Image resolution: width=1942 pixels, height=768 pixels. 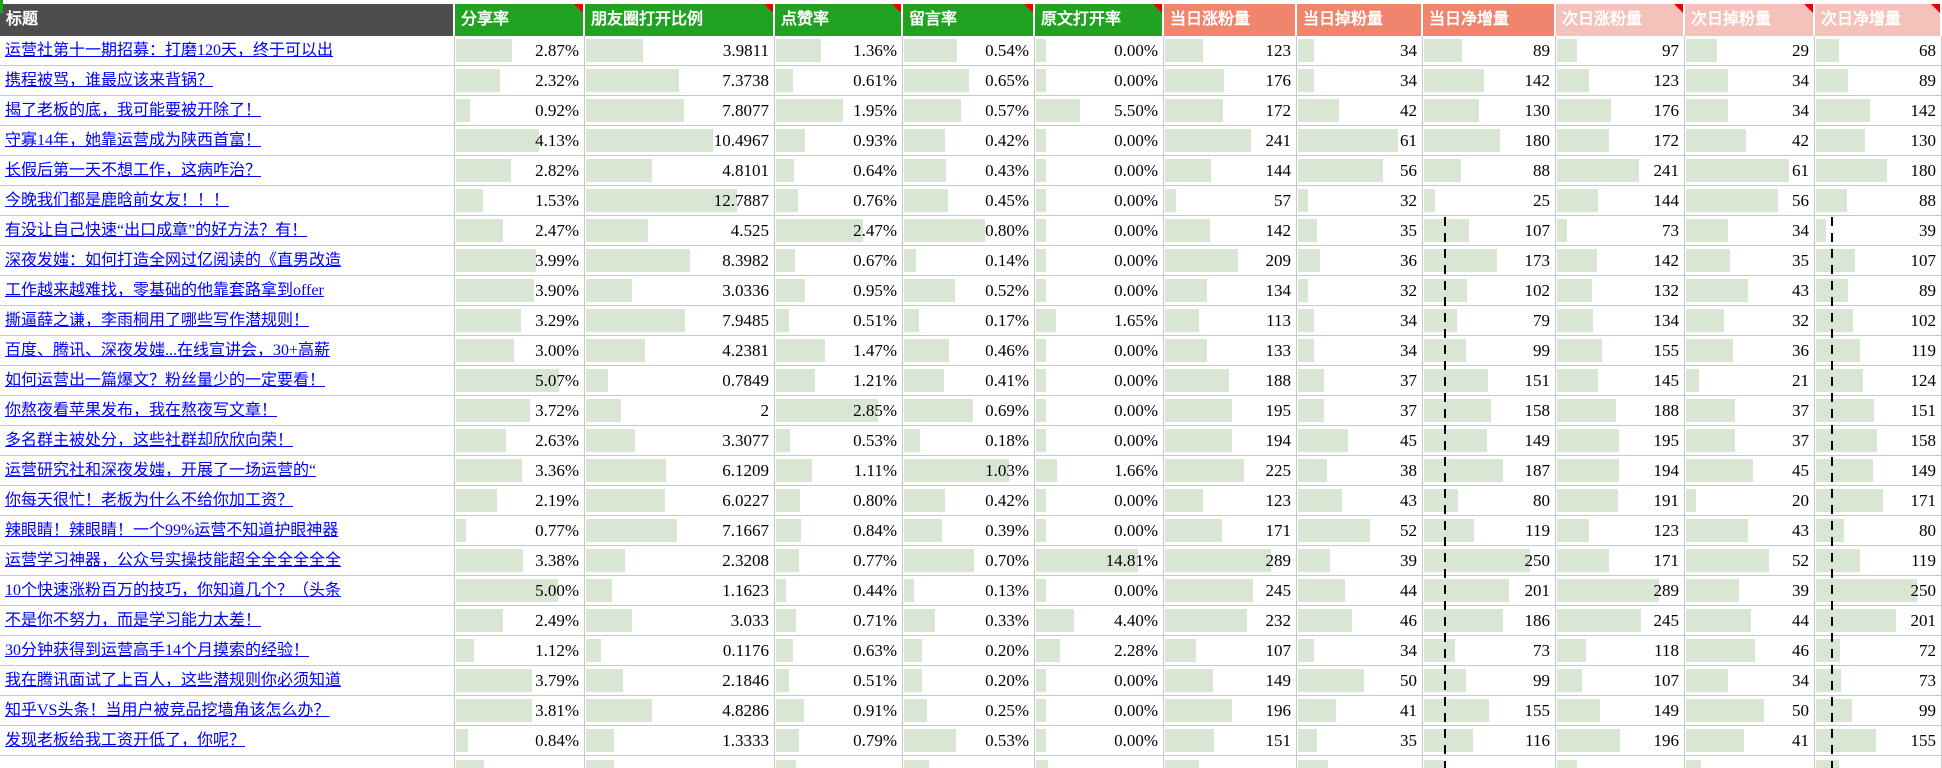 I want to click on value-cell: 132, so click(x=1620, y=291).